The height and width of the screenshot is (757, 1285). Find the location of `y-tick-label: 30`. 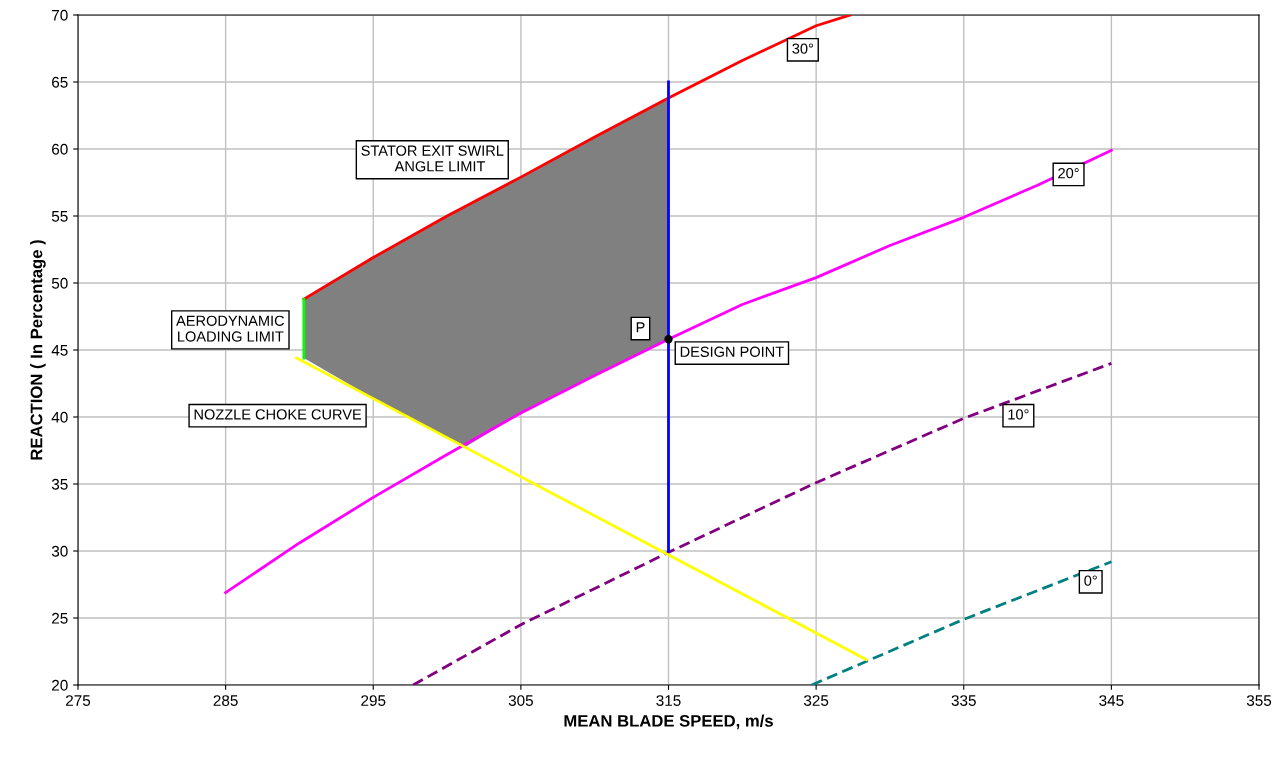

y-tick-label: 30 is located at coordinates (59, 551).